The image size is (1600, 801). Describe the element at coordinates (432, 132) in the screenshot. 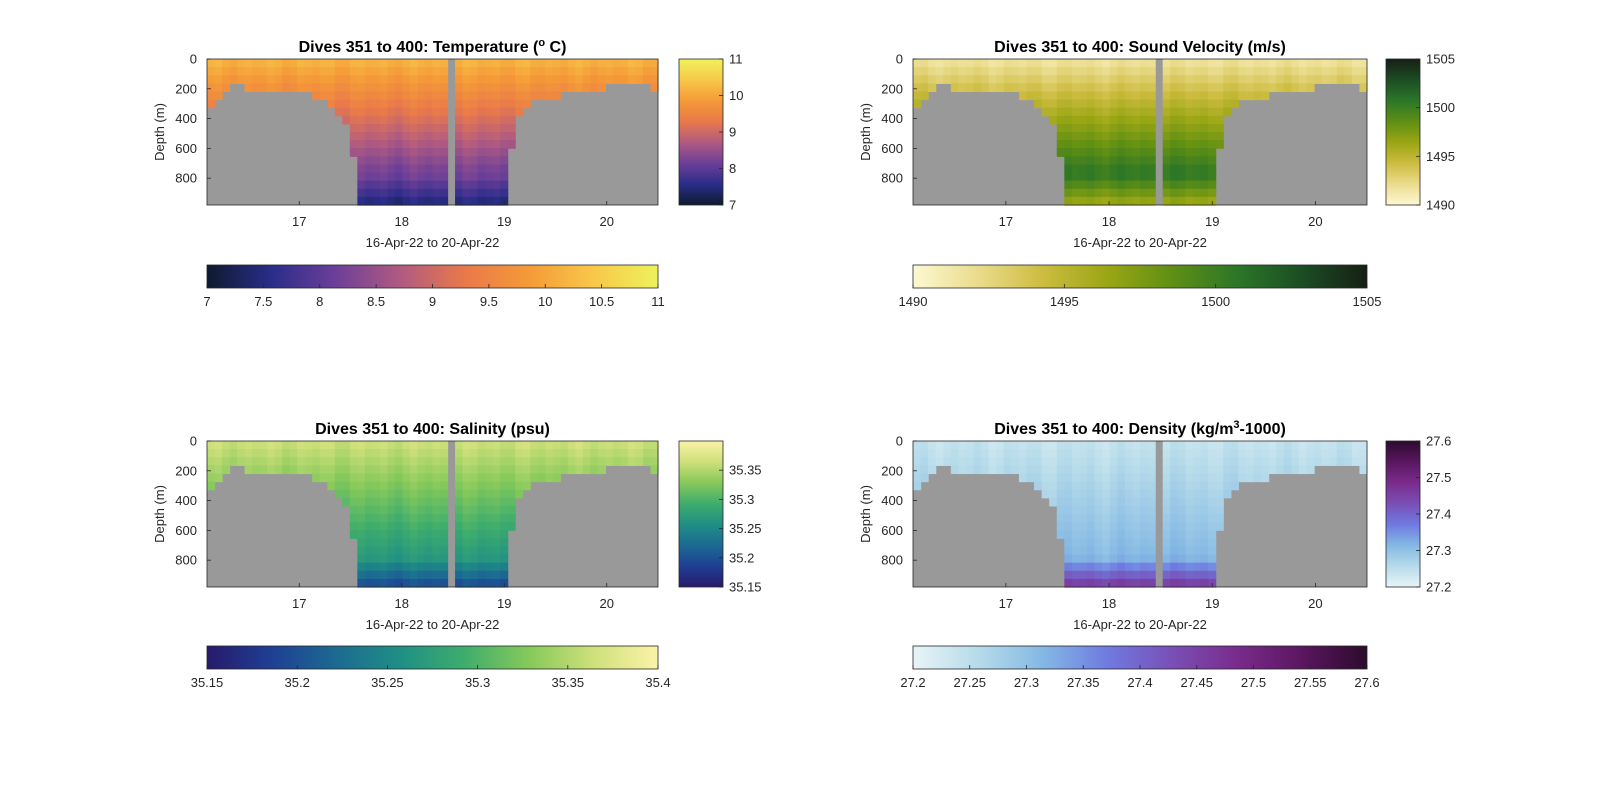

I see `axes-box` at that location.